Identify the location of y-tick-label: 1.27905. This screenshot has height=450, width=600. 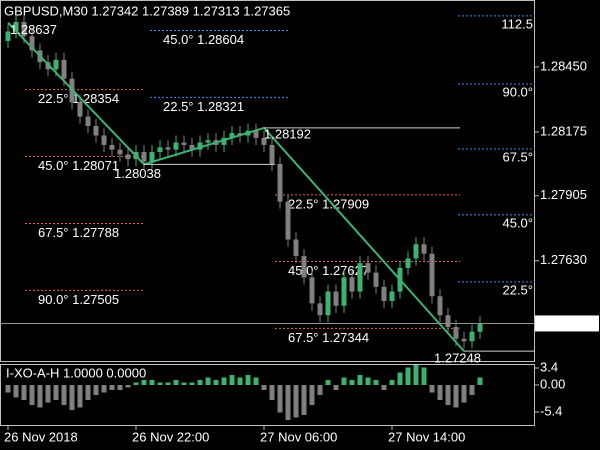
(563, 194).